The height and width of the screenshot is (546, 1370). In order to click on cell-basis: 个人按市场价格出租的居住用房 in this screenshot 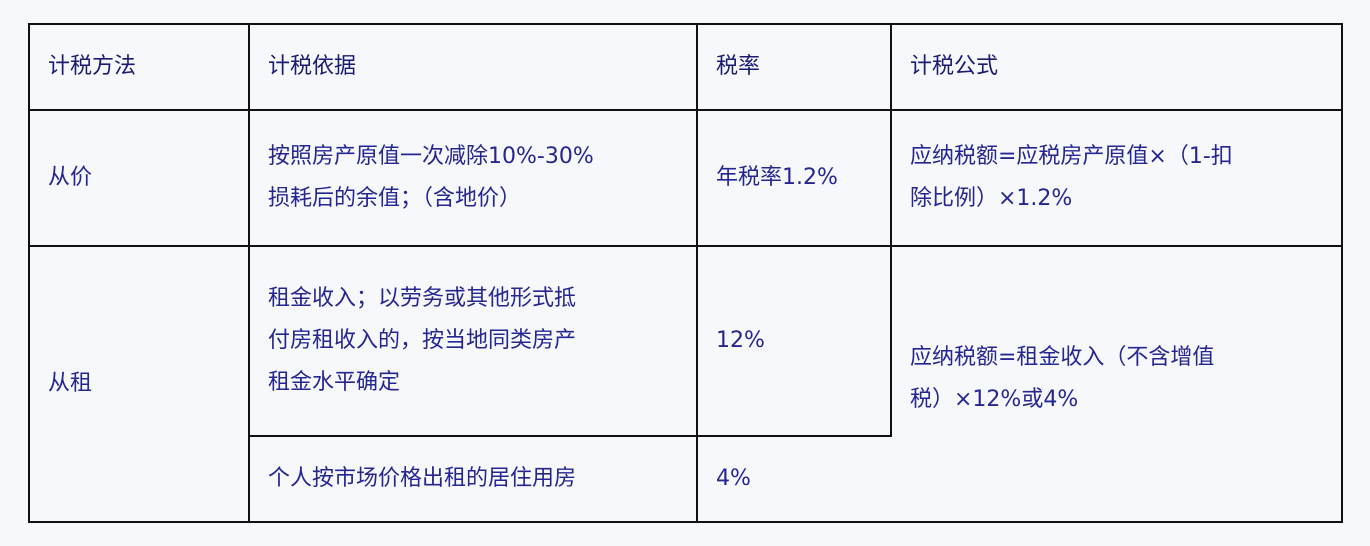, I will do `click(472, 479)`.